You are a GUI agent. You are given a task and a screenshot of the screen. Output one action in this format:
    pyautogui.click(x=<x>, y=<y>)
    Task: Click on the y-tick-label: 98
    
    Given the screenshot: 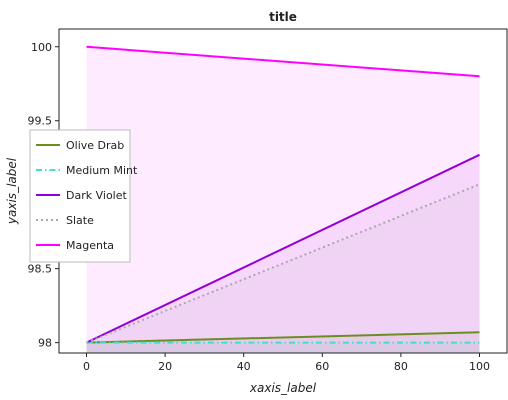 What is the action you would take?
    pyautogui.click(x=45, y=343)
    